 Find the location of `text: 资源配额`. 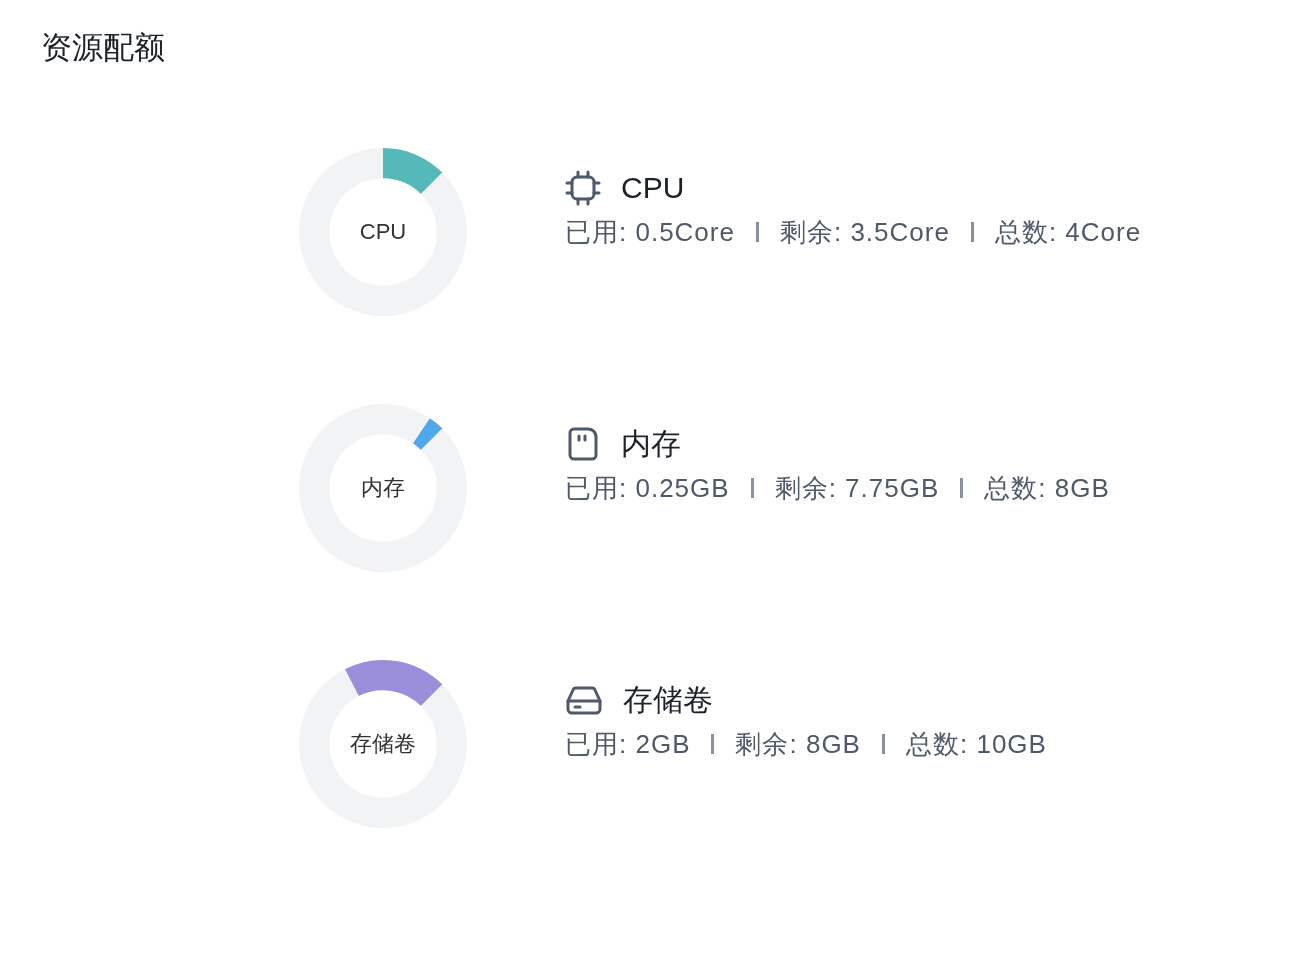

text: 资源配额 is located at coordinates (103, 48).